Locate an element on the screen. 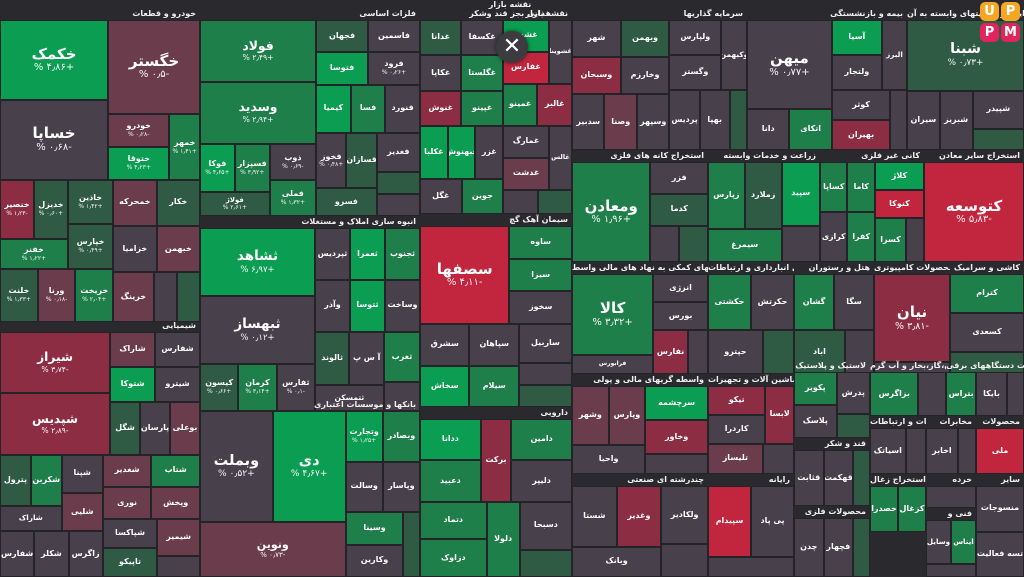 This screenshot has width=1024, height=577. stock-tile: سرچشمه is located at coordinates (676, 403).